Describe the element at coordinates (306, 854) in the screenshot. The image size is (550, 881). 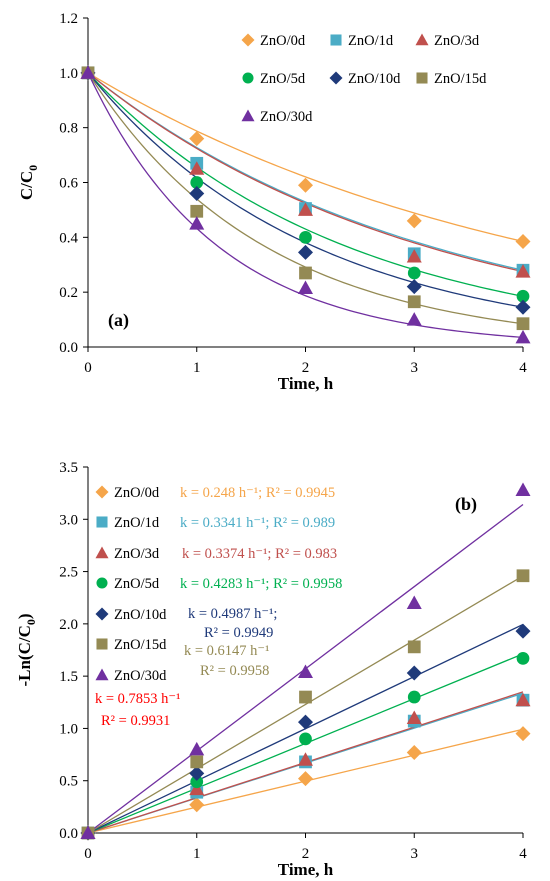
I see `x-tick-label: 2` at that location.